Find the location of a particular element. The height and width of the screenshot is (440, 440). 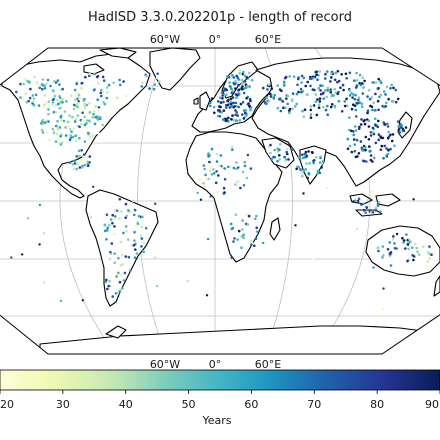

indonesia is located at coordinates (375, 205).